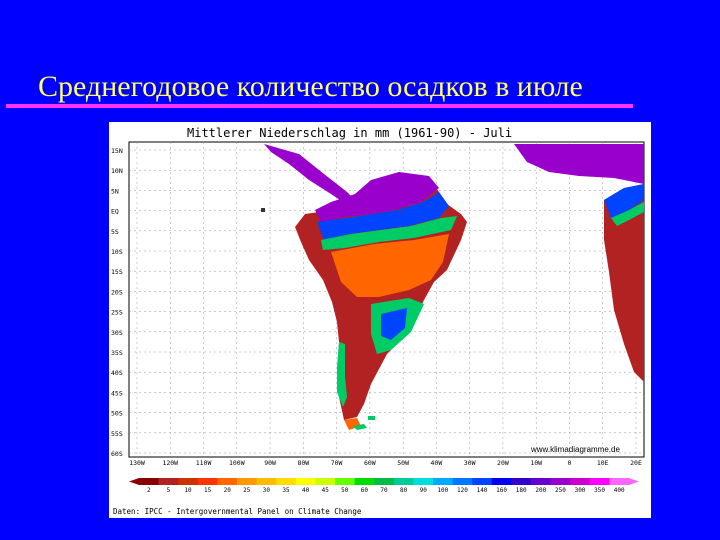 Image resolution: width=720 pixels, height=540 pixels. I want to click on legend-value: 45, so click(326, 490).